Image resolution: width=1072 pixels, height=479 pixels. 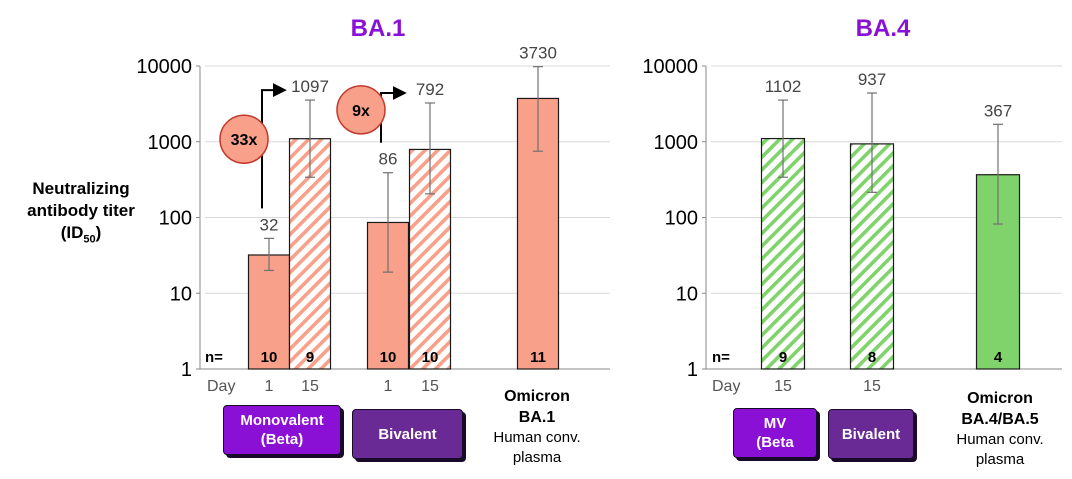 What do you see at coordinates (81, 211) in the screenshot?
I see `y-axis-label-line2: antibody titer` at bounding box center [81, 211].